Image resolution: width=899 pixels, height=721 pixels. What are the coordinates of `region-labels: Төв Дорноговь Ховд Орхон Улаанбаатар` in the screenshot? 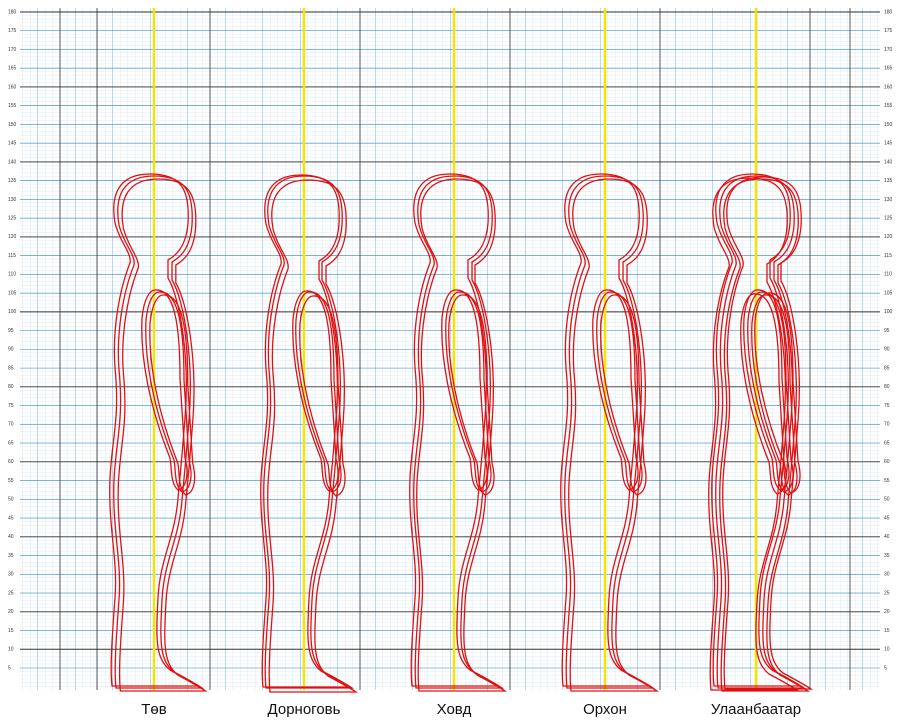 It's located at (471, 709).